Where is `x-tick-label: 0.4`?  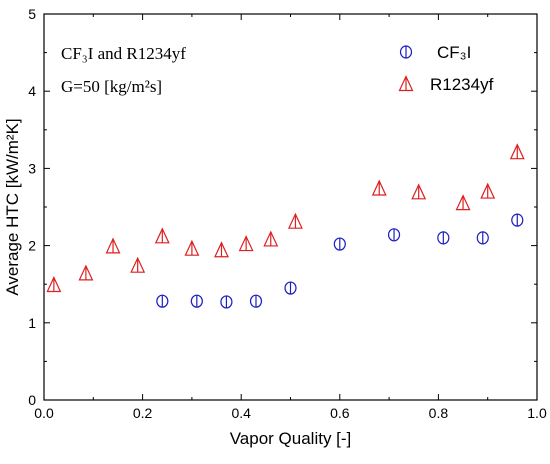 x-tick-label: 0.4 is located at coordinates (241, 413).